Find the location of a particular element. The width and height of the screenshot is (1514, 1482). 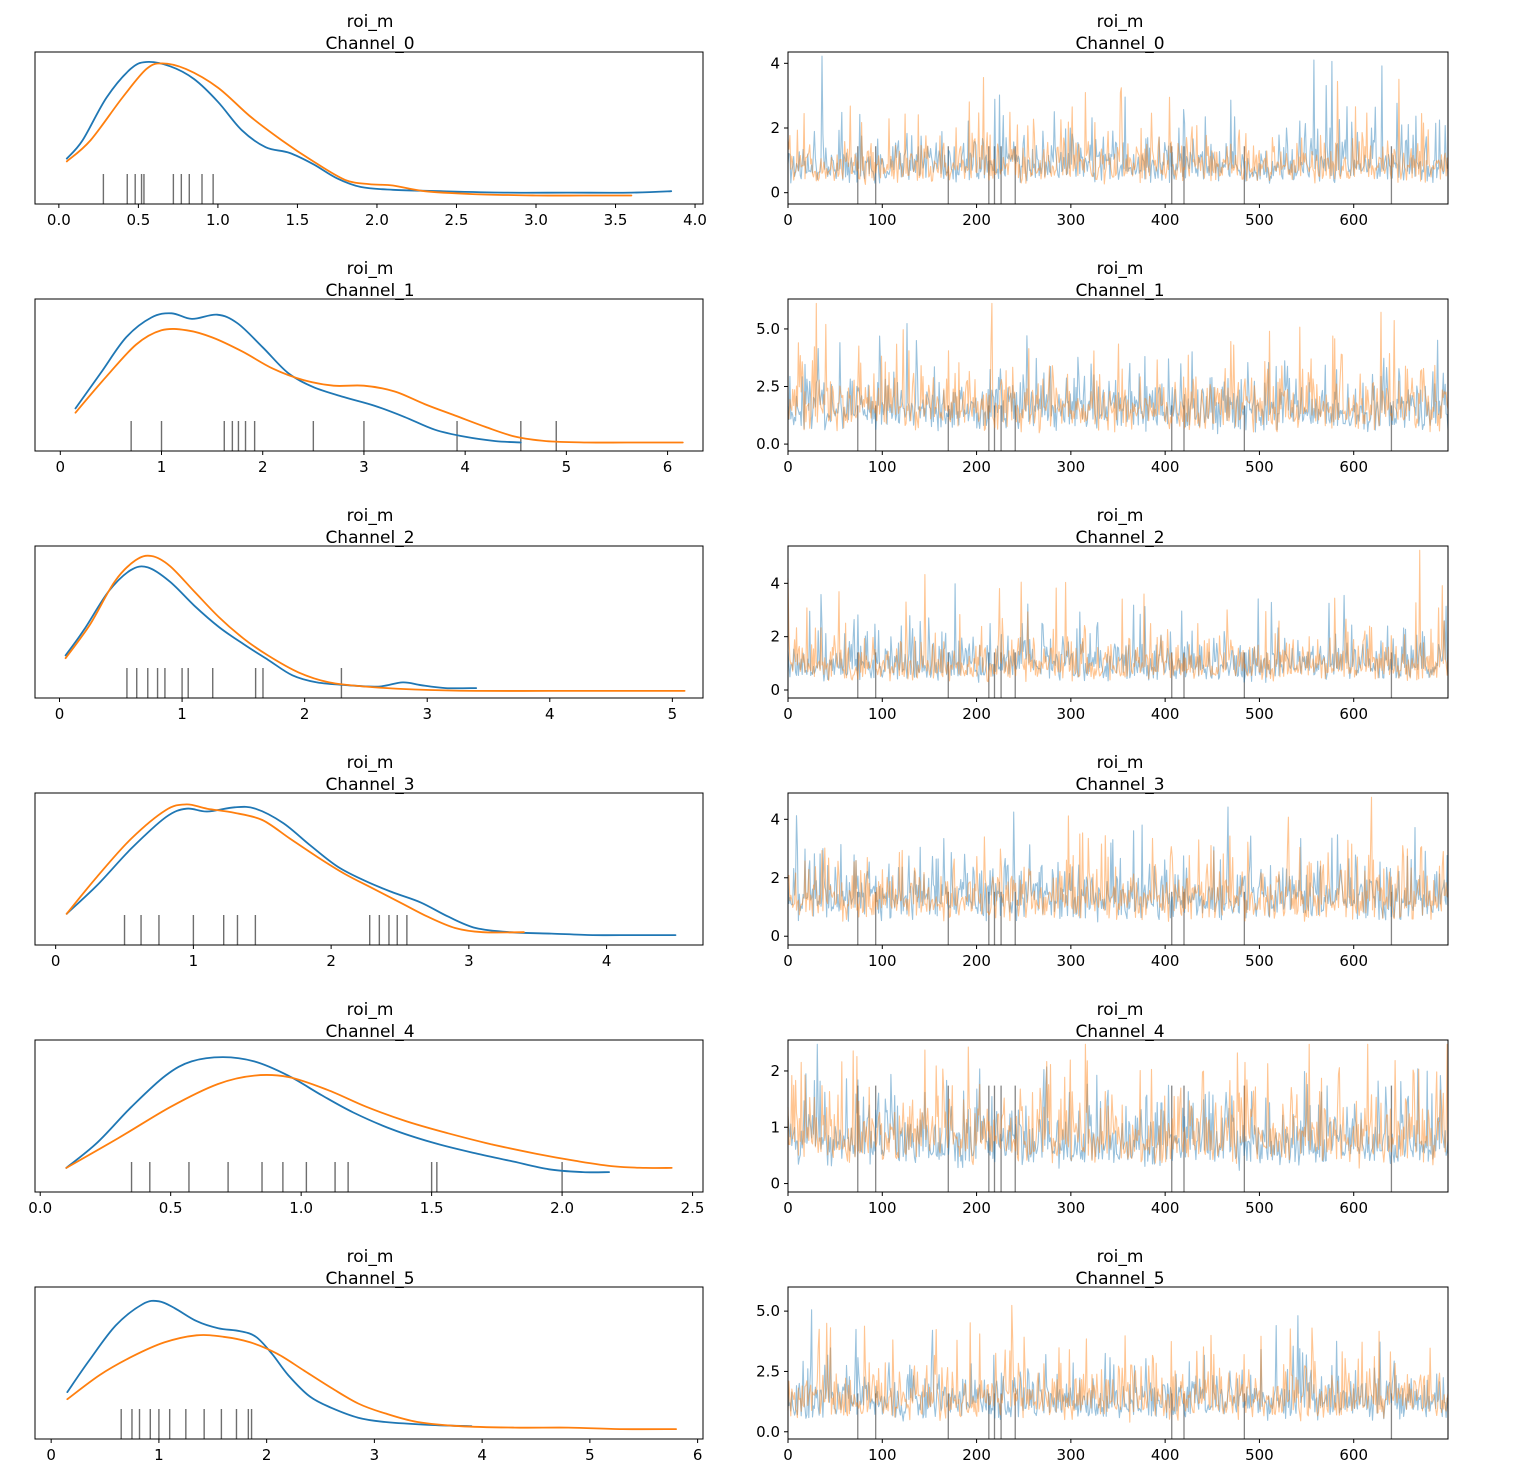

x-tick-label: 6 is located at coordinates (698, 1455).